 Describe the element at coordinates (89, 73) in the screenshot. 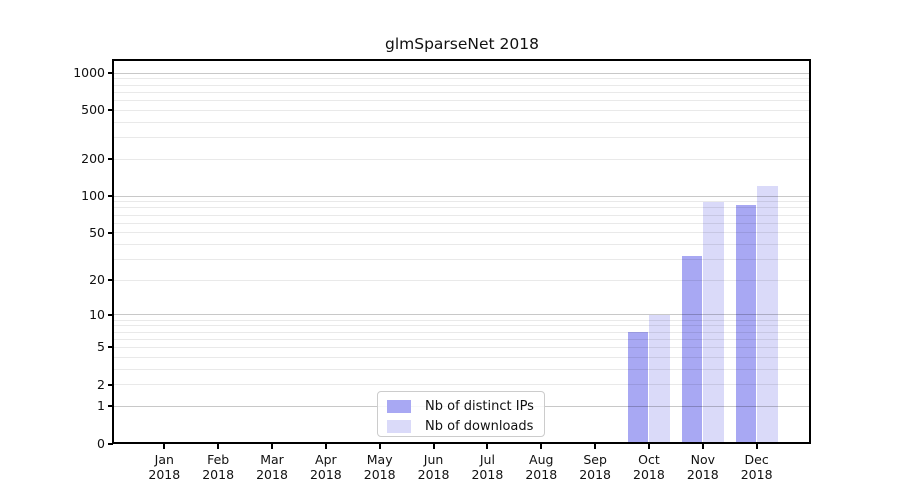

I see `y-tick-label: 1000` at that location.